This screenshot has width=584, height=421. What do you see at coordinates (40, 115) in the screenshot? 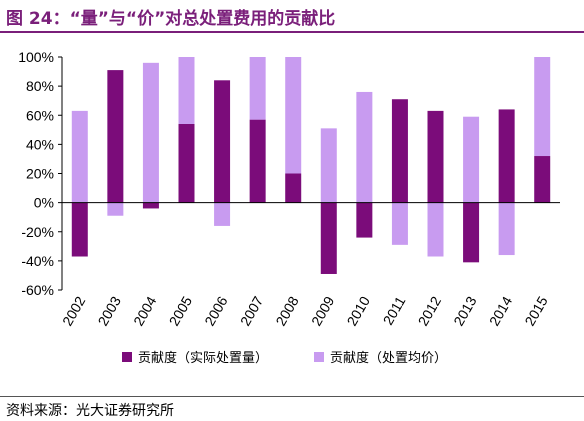
I see `y-tick-label: 60%` at bounding box center [40, 115].